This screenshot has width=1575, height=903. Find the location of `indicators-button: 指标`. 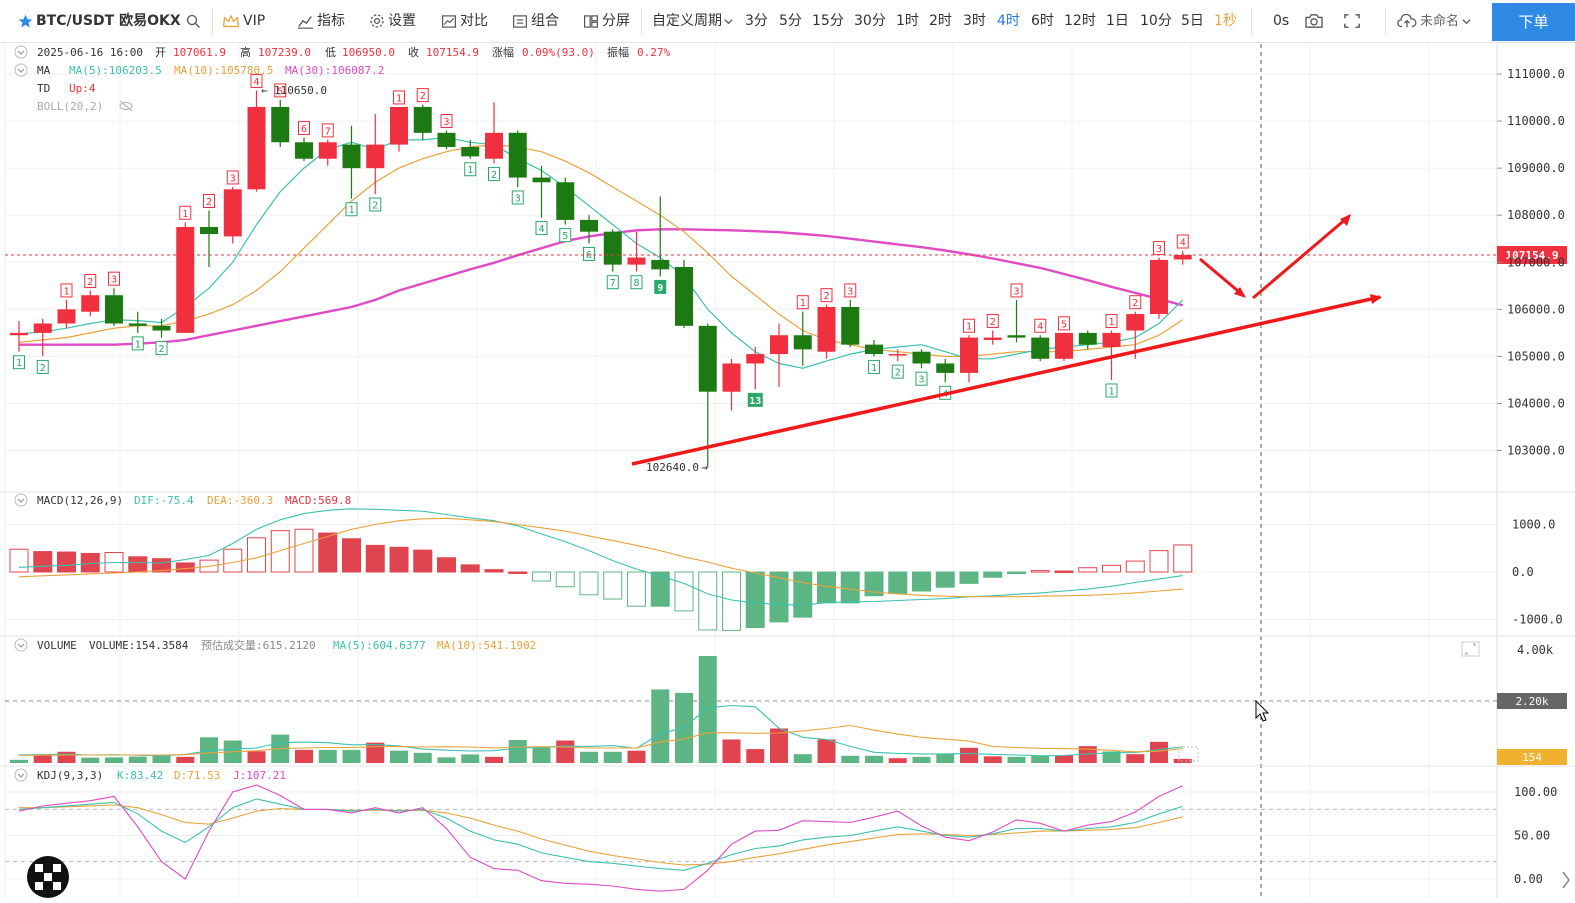

indicators-button: 指标 is located at coordinates (321, 21).